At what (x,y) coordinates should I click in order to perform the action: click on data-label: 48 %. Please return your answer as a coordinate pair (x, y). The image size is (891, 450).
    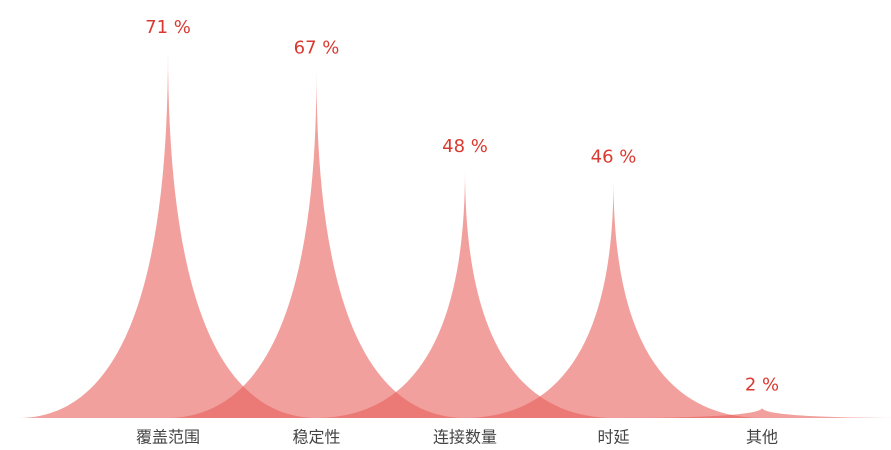
    Looking at the image, I should click on (465, 146).